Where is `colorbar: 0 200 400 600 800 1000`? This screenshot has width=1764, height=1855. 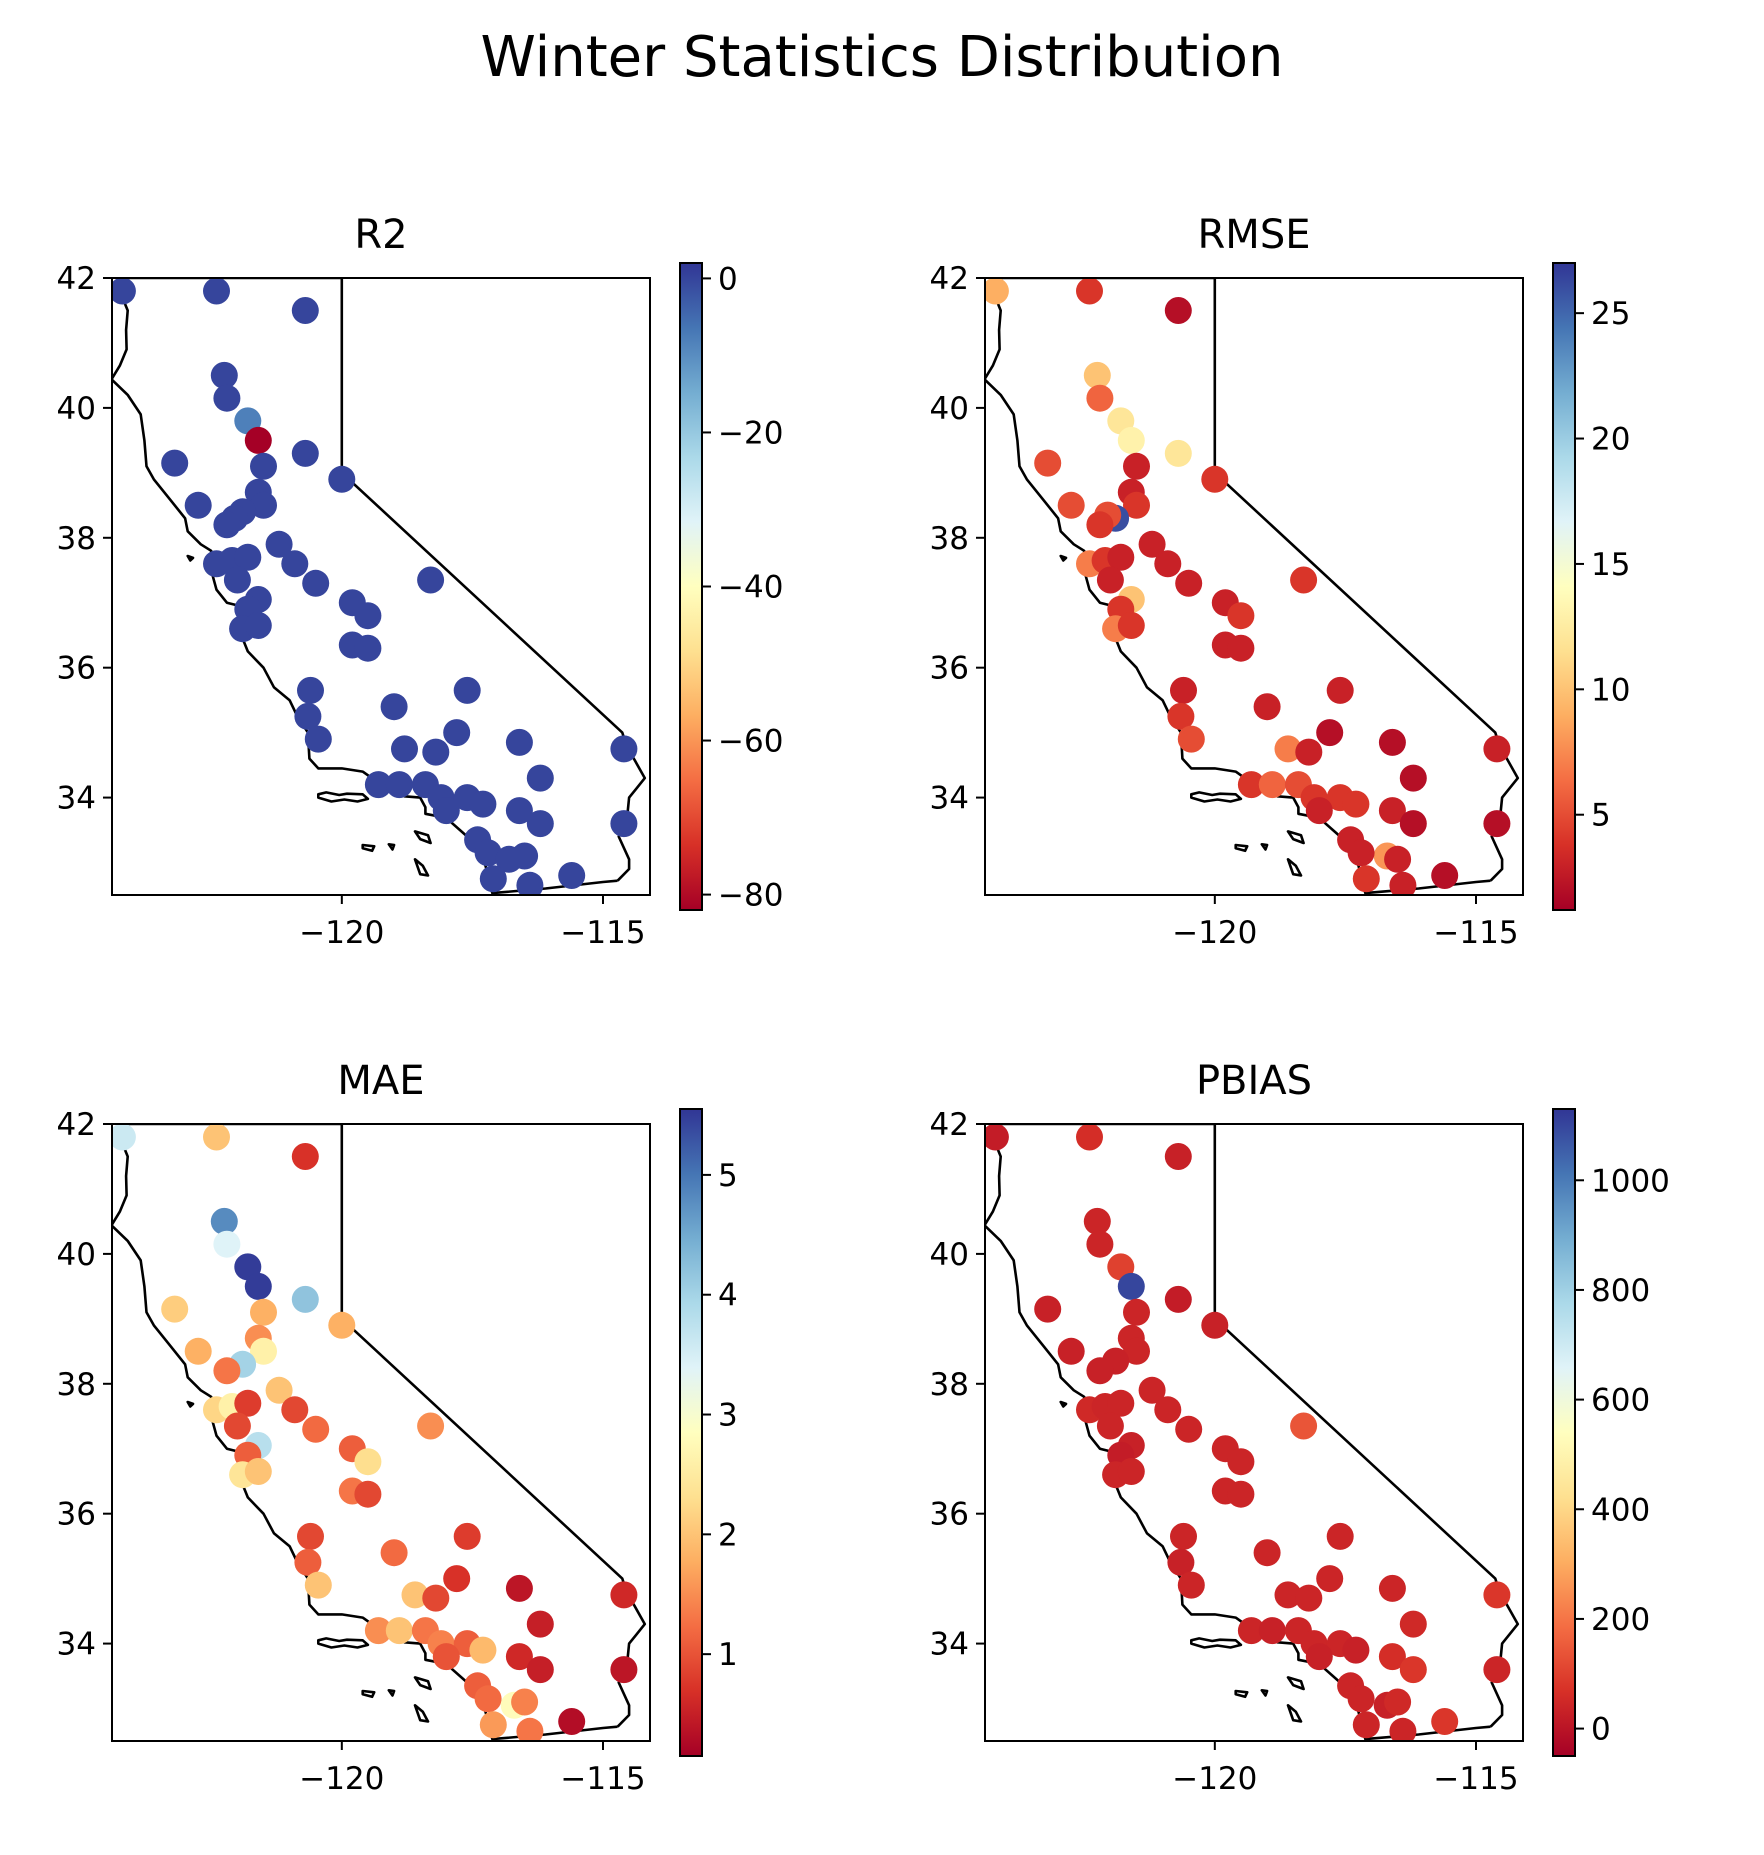
colorbar: 0 200 400 600 800 1000 is located at coordinates (1611, 1432).